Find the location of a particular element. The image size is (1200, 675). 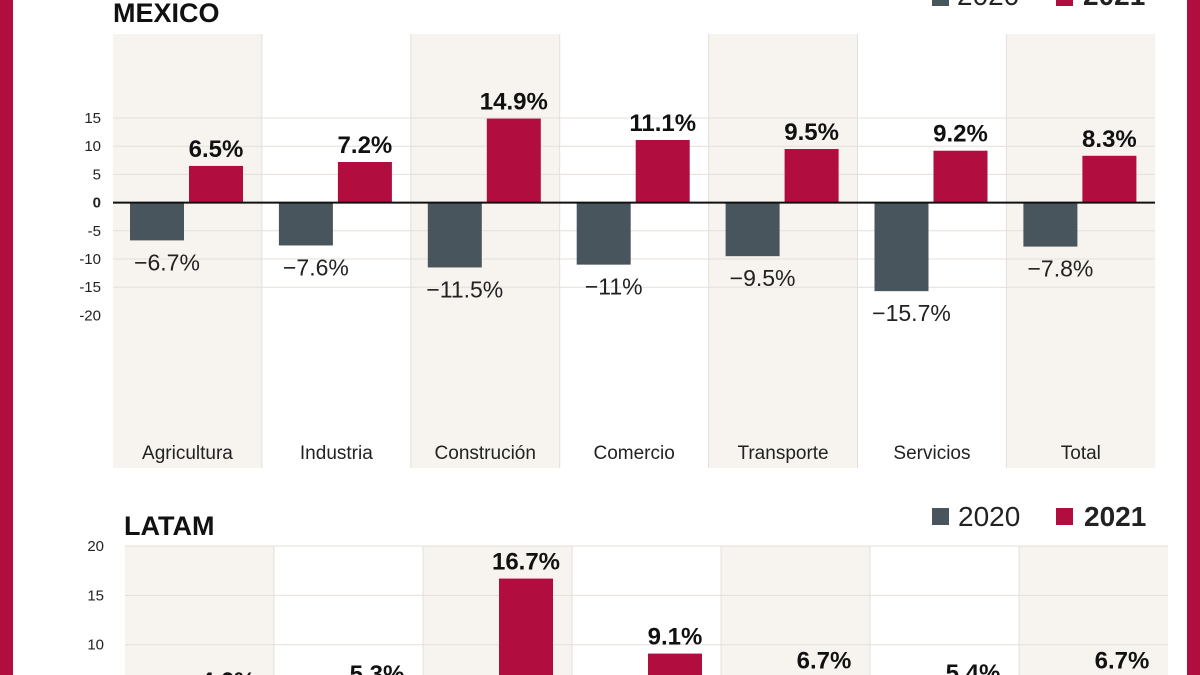

mexico-legend-label-2021: 2021 is located at coordinates (1114, 5).